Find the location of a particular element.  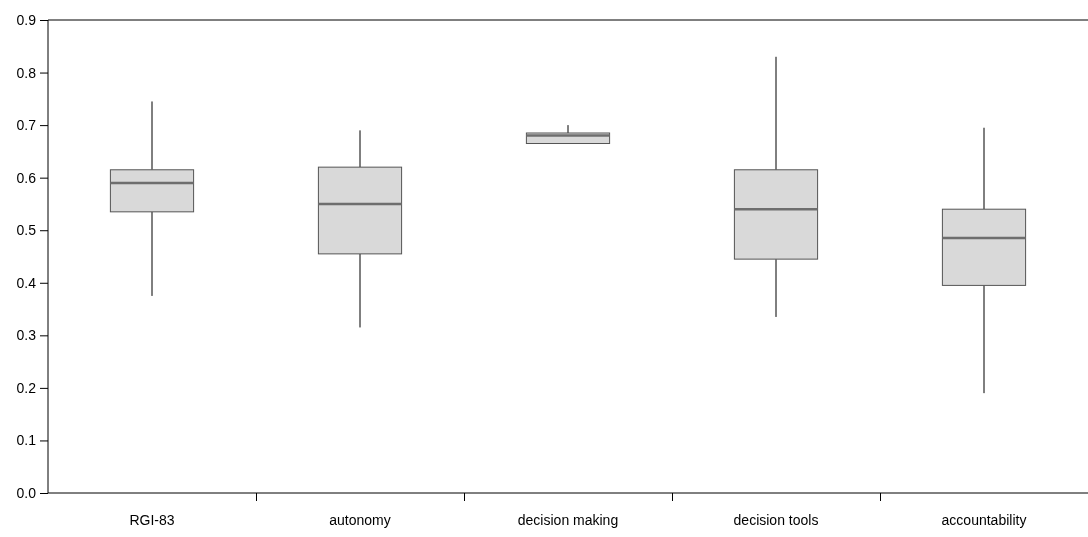

y-tick-label: 0.2 is located at coordinates (26, 387).